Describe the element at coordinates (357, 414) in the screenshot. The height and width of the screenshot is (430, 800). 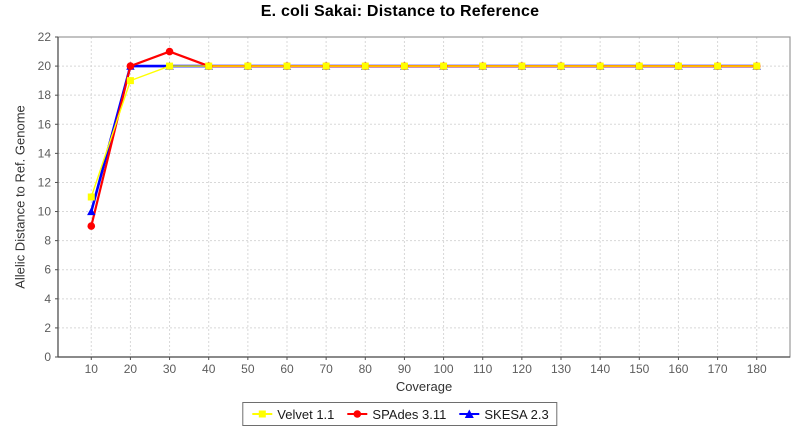
I see `red-circle-marker-icon` at that location.